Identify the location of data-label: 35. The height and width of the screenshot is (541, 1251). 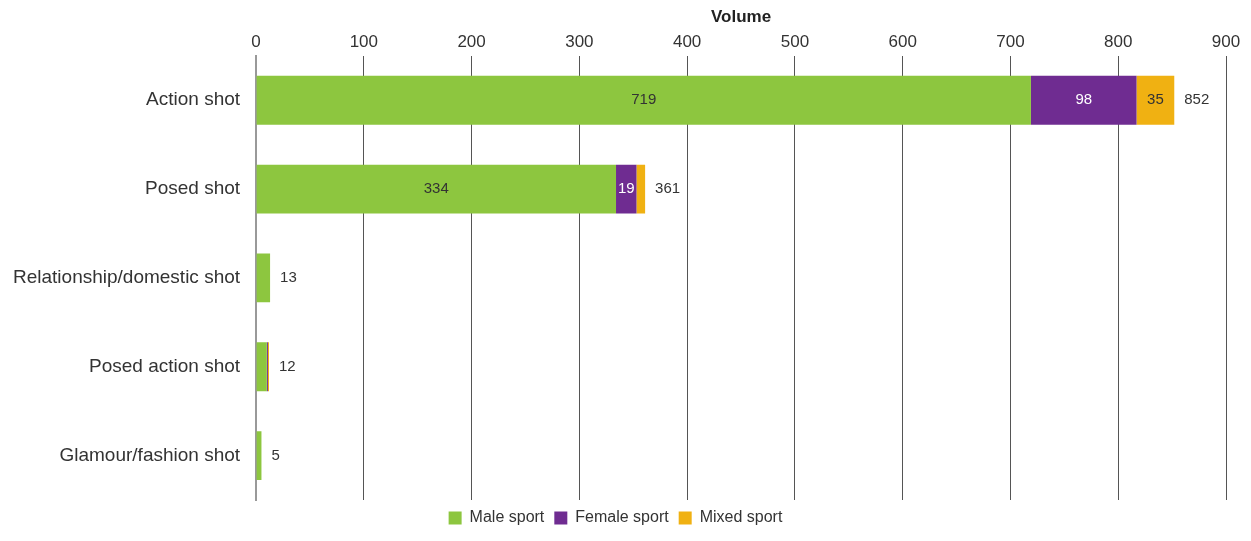
(1155, 99).